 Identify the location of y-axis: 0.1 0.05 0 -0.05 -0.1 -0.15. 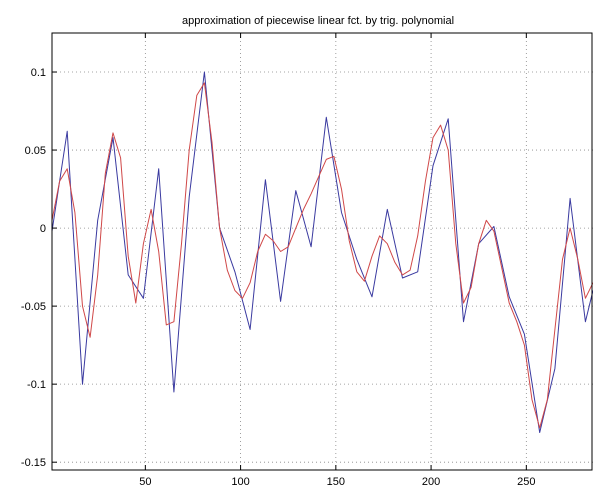
(39, 268).